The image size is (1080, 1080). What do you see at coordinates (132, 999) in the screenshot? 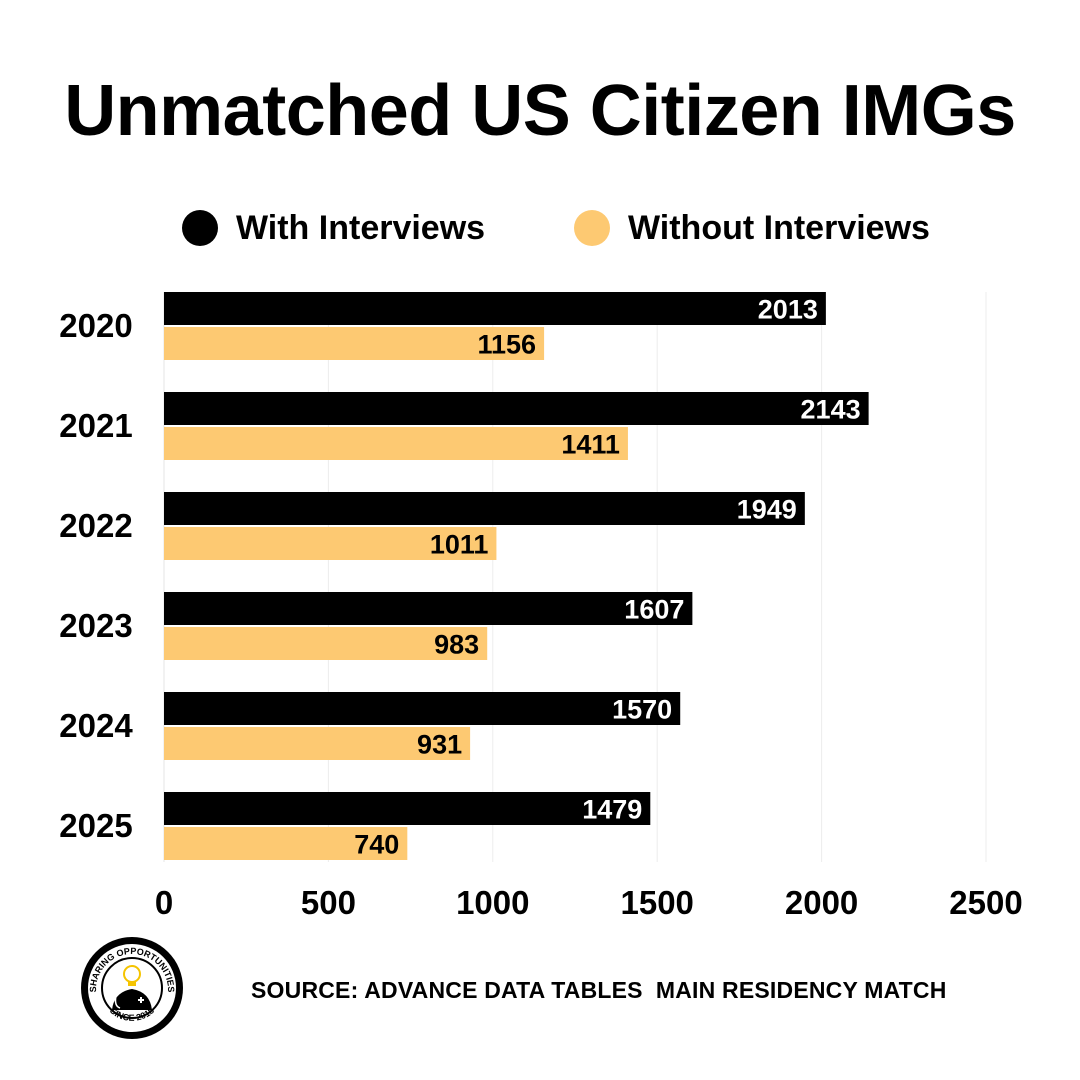
I see `doctor-silhouette-icon` at bounding box center [132, 999].